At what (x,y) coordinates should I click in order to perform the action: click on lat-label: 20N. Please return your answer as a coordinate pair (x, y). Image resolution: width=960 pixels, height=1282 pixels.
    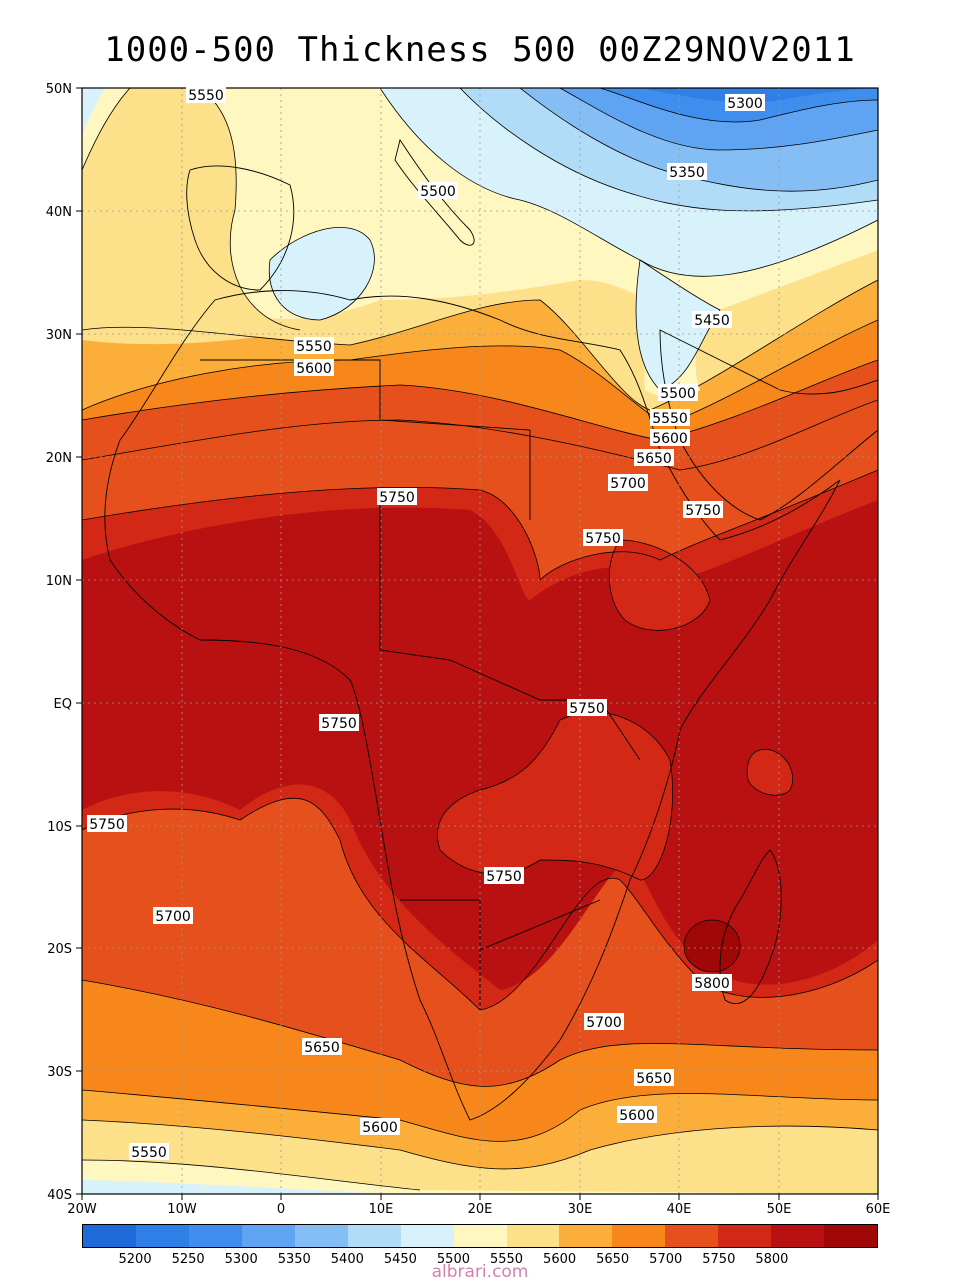
    Looking at the image, I should click on (59, 458).